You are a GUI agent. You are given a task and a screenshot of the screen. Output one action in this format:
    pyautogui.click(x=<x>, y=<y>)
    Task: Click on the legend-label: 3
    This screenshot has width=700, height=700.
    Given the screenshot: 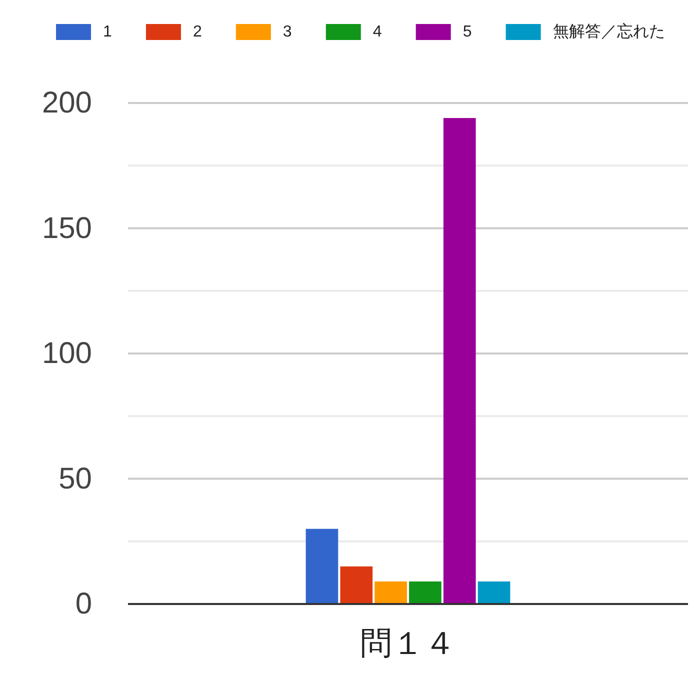 What is the action you would take?
    pyautogui.click(x=287, y=32)
    